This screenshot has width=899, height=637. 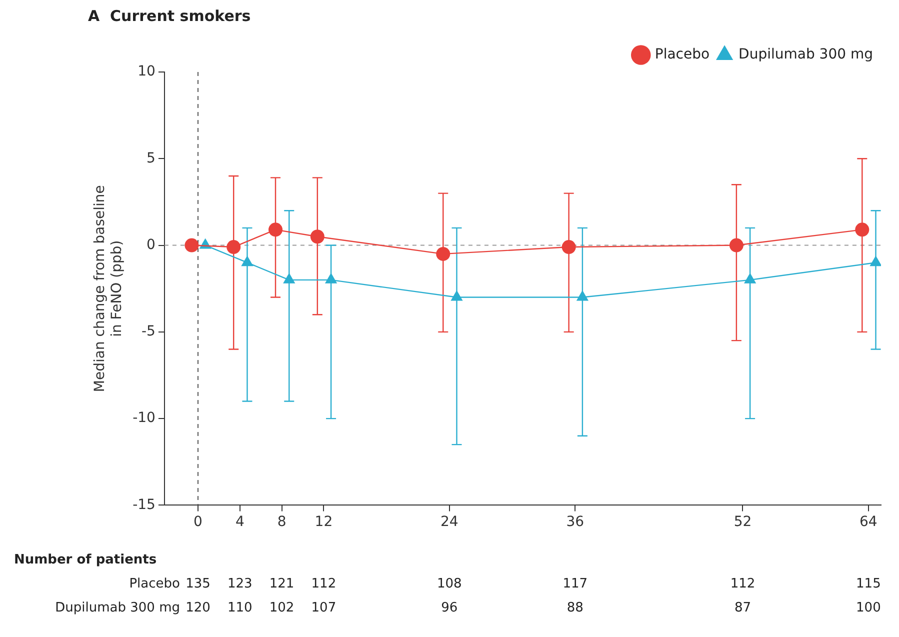 What do you see at coordinates (198, 608) in the screenshot?
I see `text: 120` at bounding box center [198, 608].